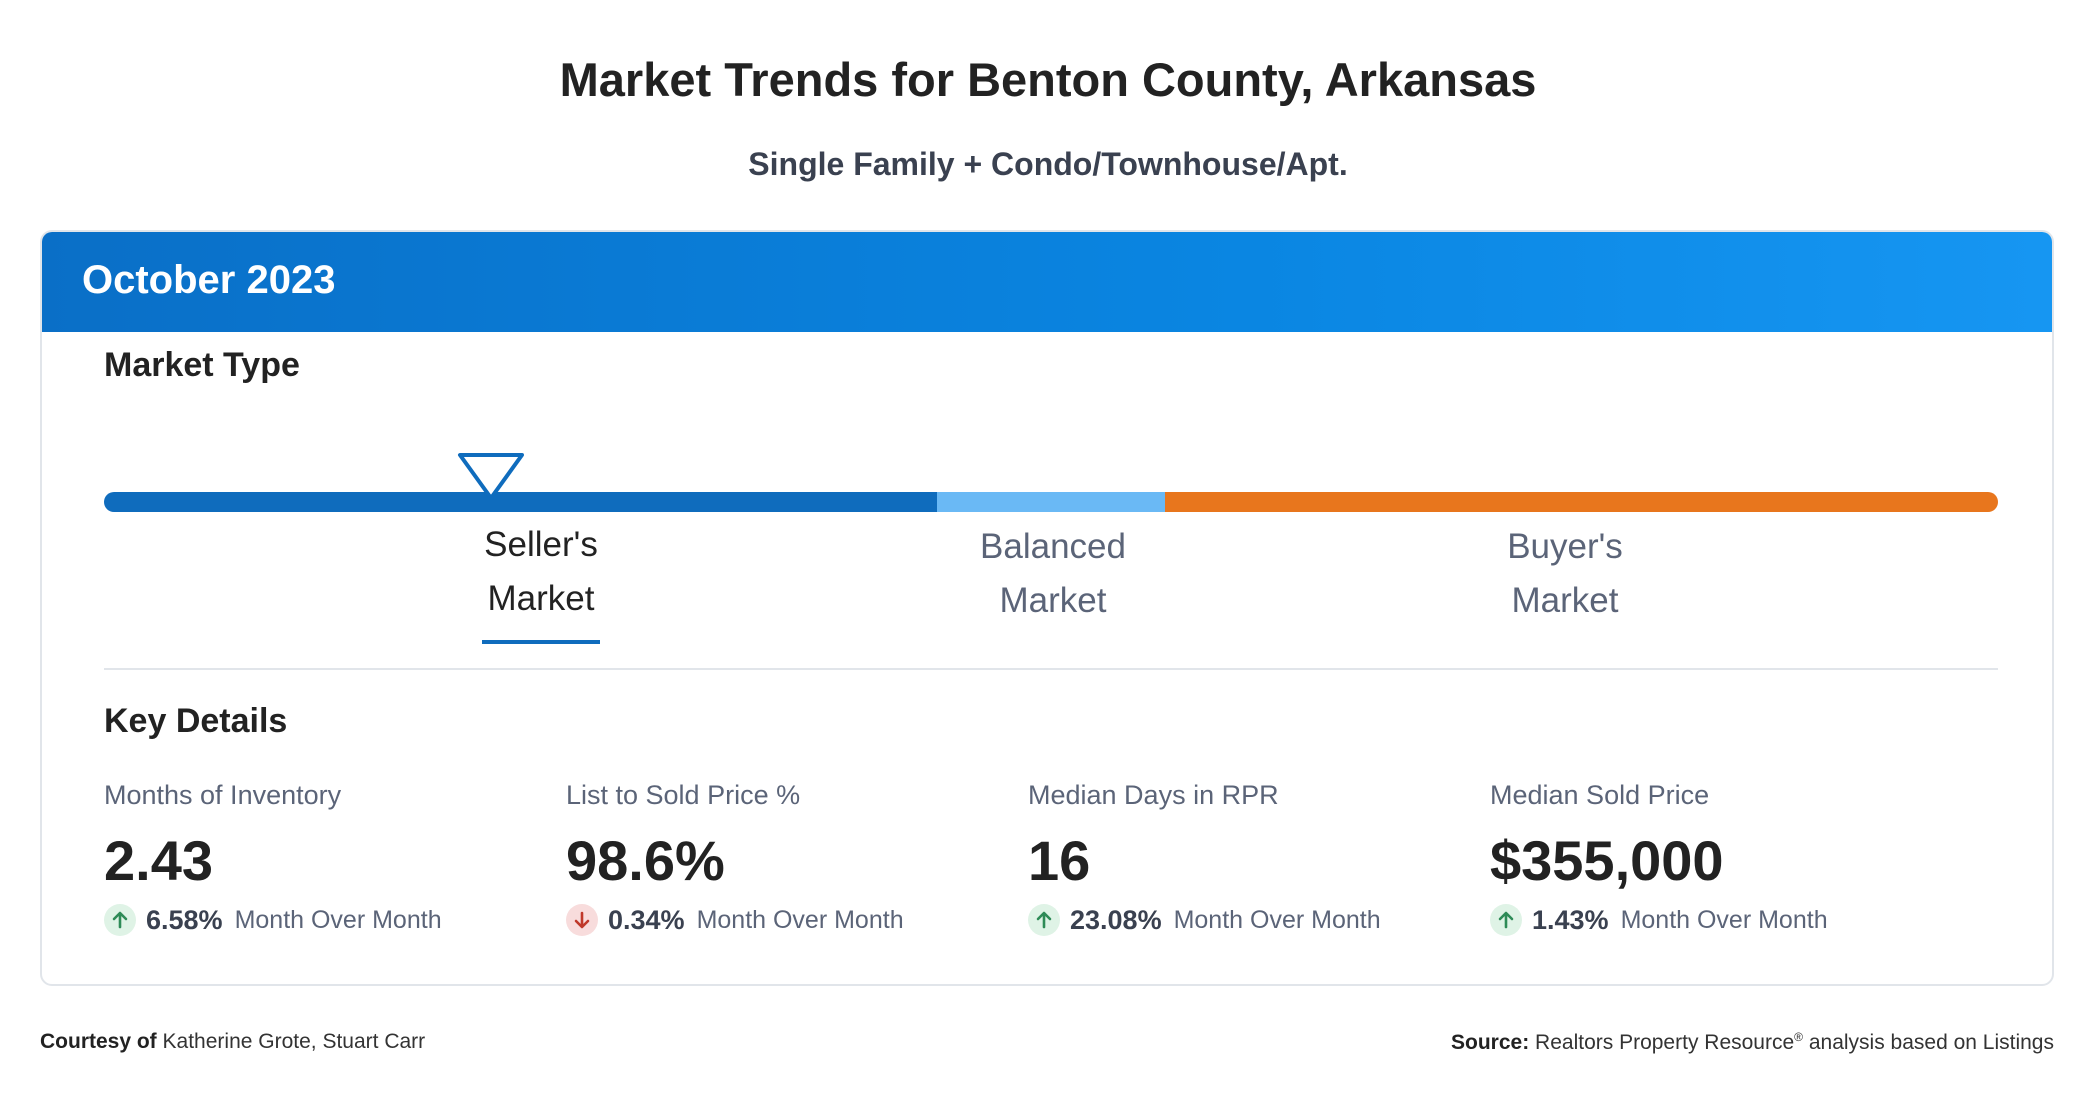 The image size is (2096, 1100). What do you see at coordinates (582, 920) in the screenshot?
I see `arrow-down-icon` at bounding box center [582, 920].